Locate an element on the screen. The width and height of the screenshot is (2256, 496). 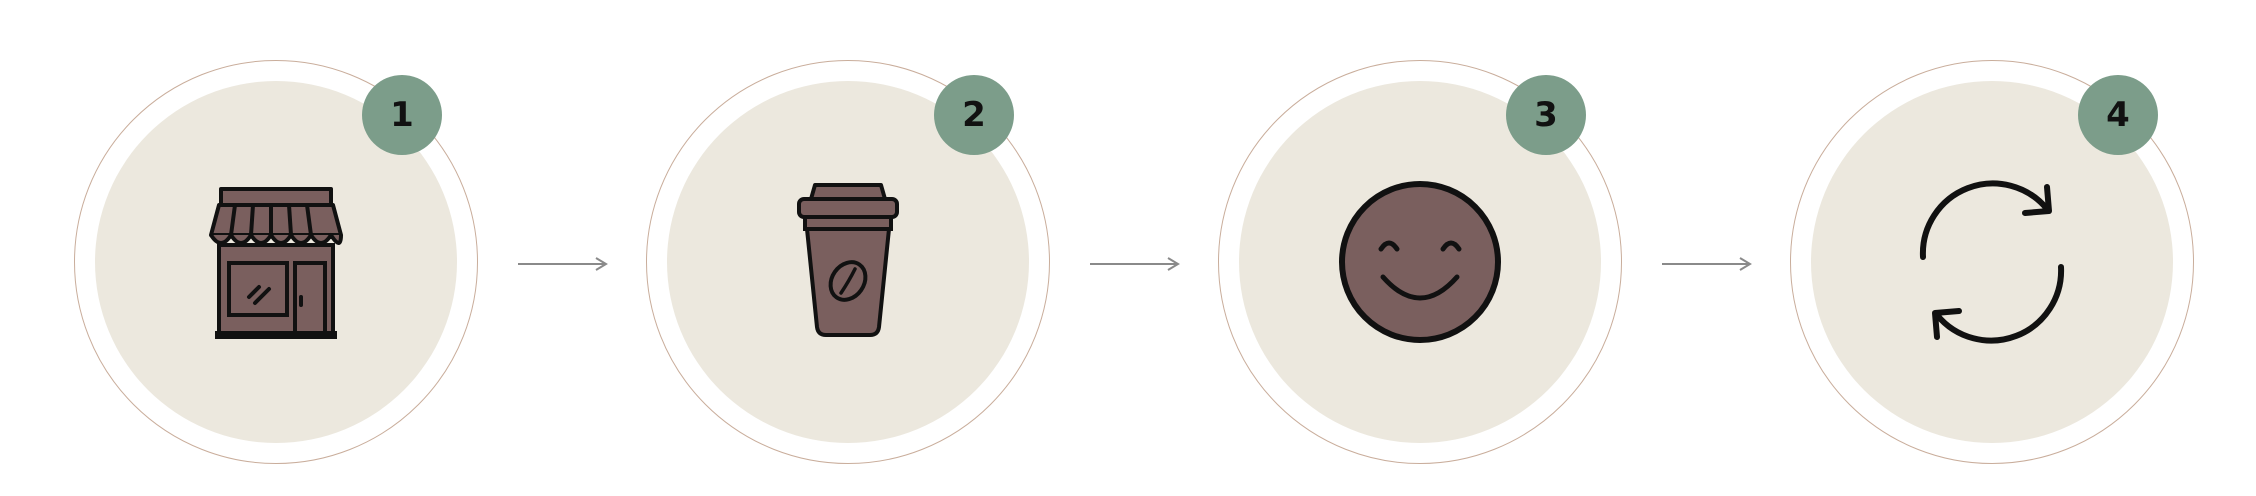
step-number-badge: 4 is located at coordinates (2118, 115).